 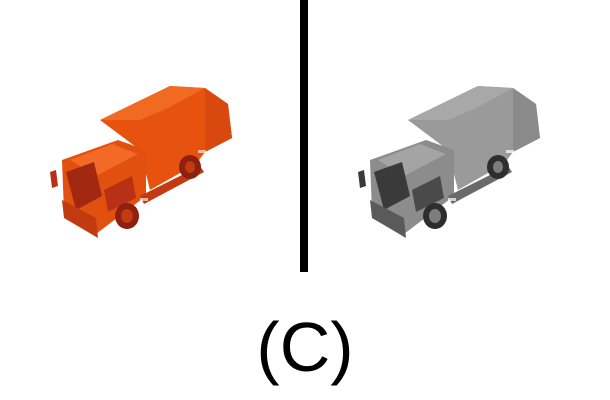 I want to click on figure-caption: (C), so click(x=305, y=347).